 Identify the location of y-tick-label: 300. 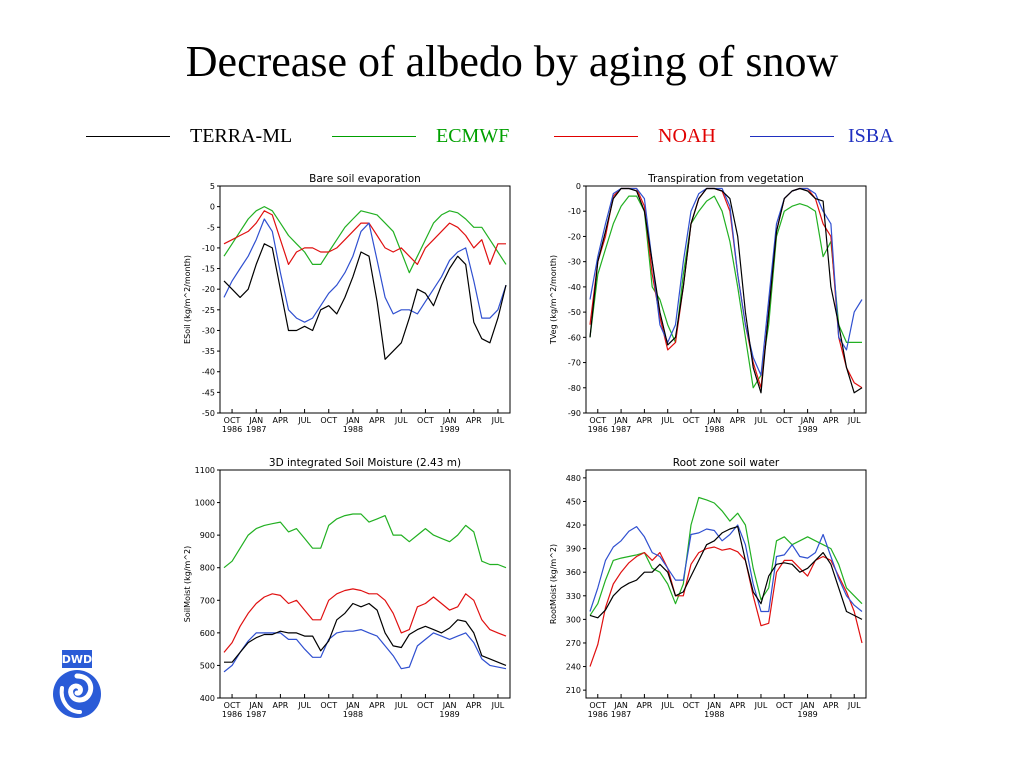
(573, 619).